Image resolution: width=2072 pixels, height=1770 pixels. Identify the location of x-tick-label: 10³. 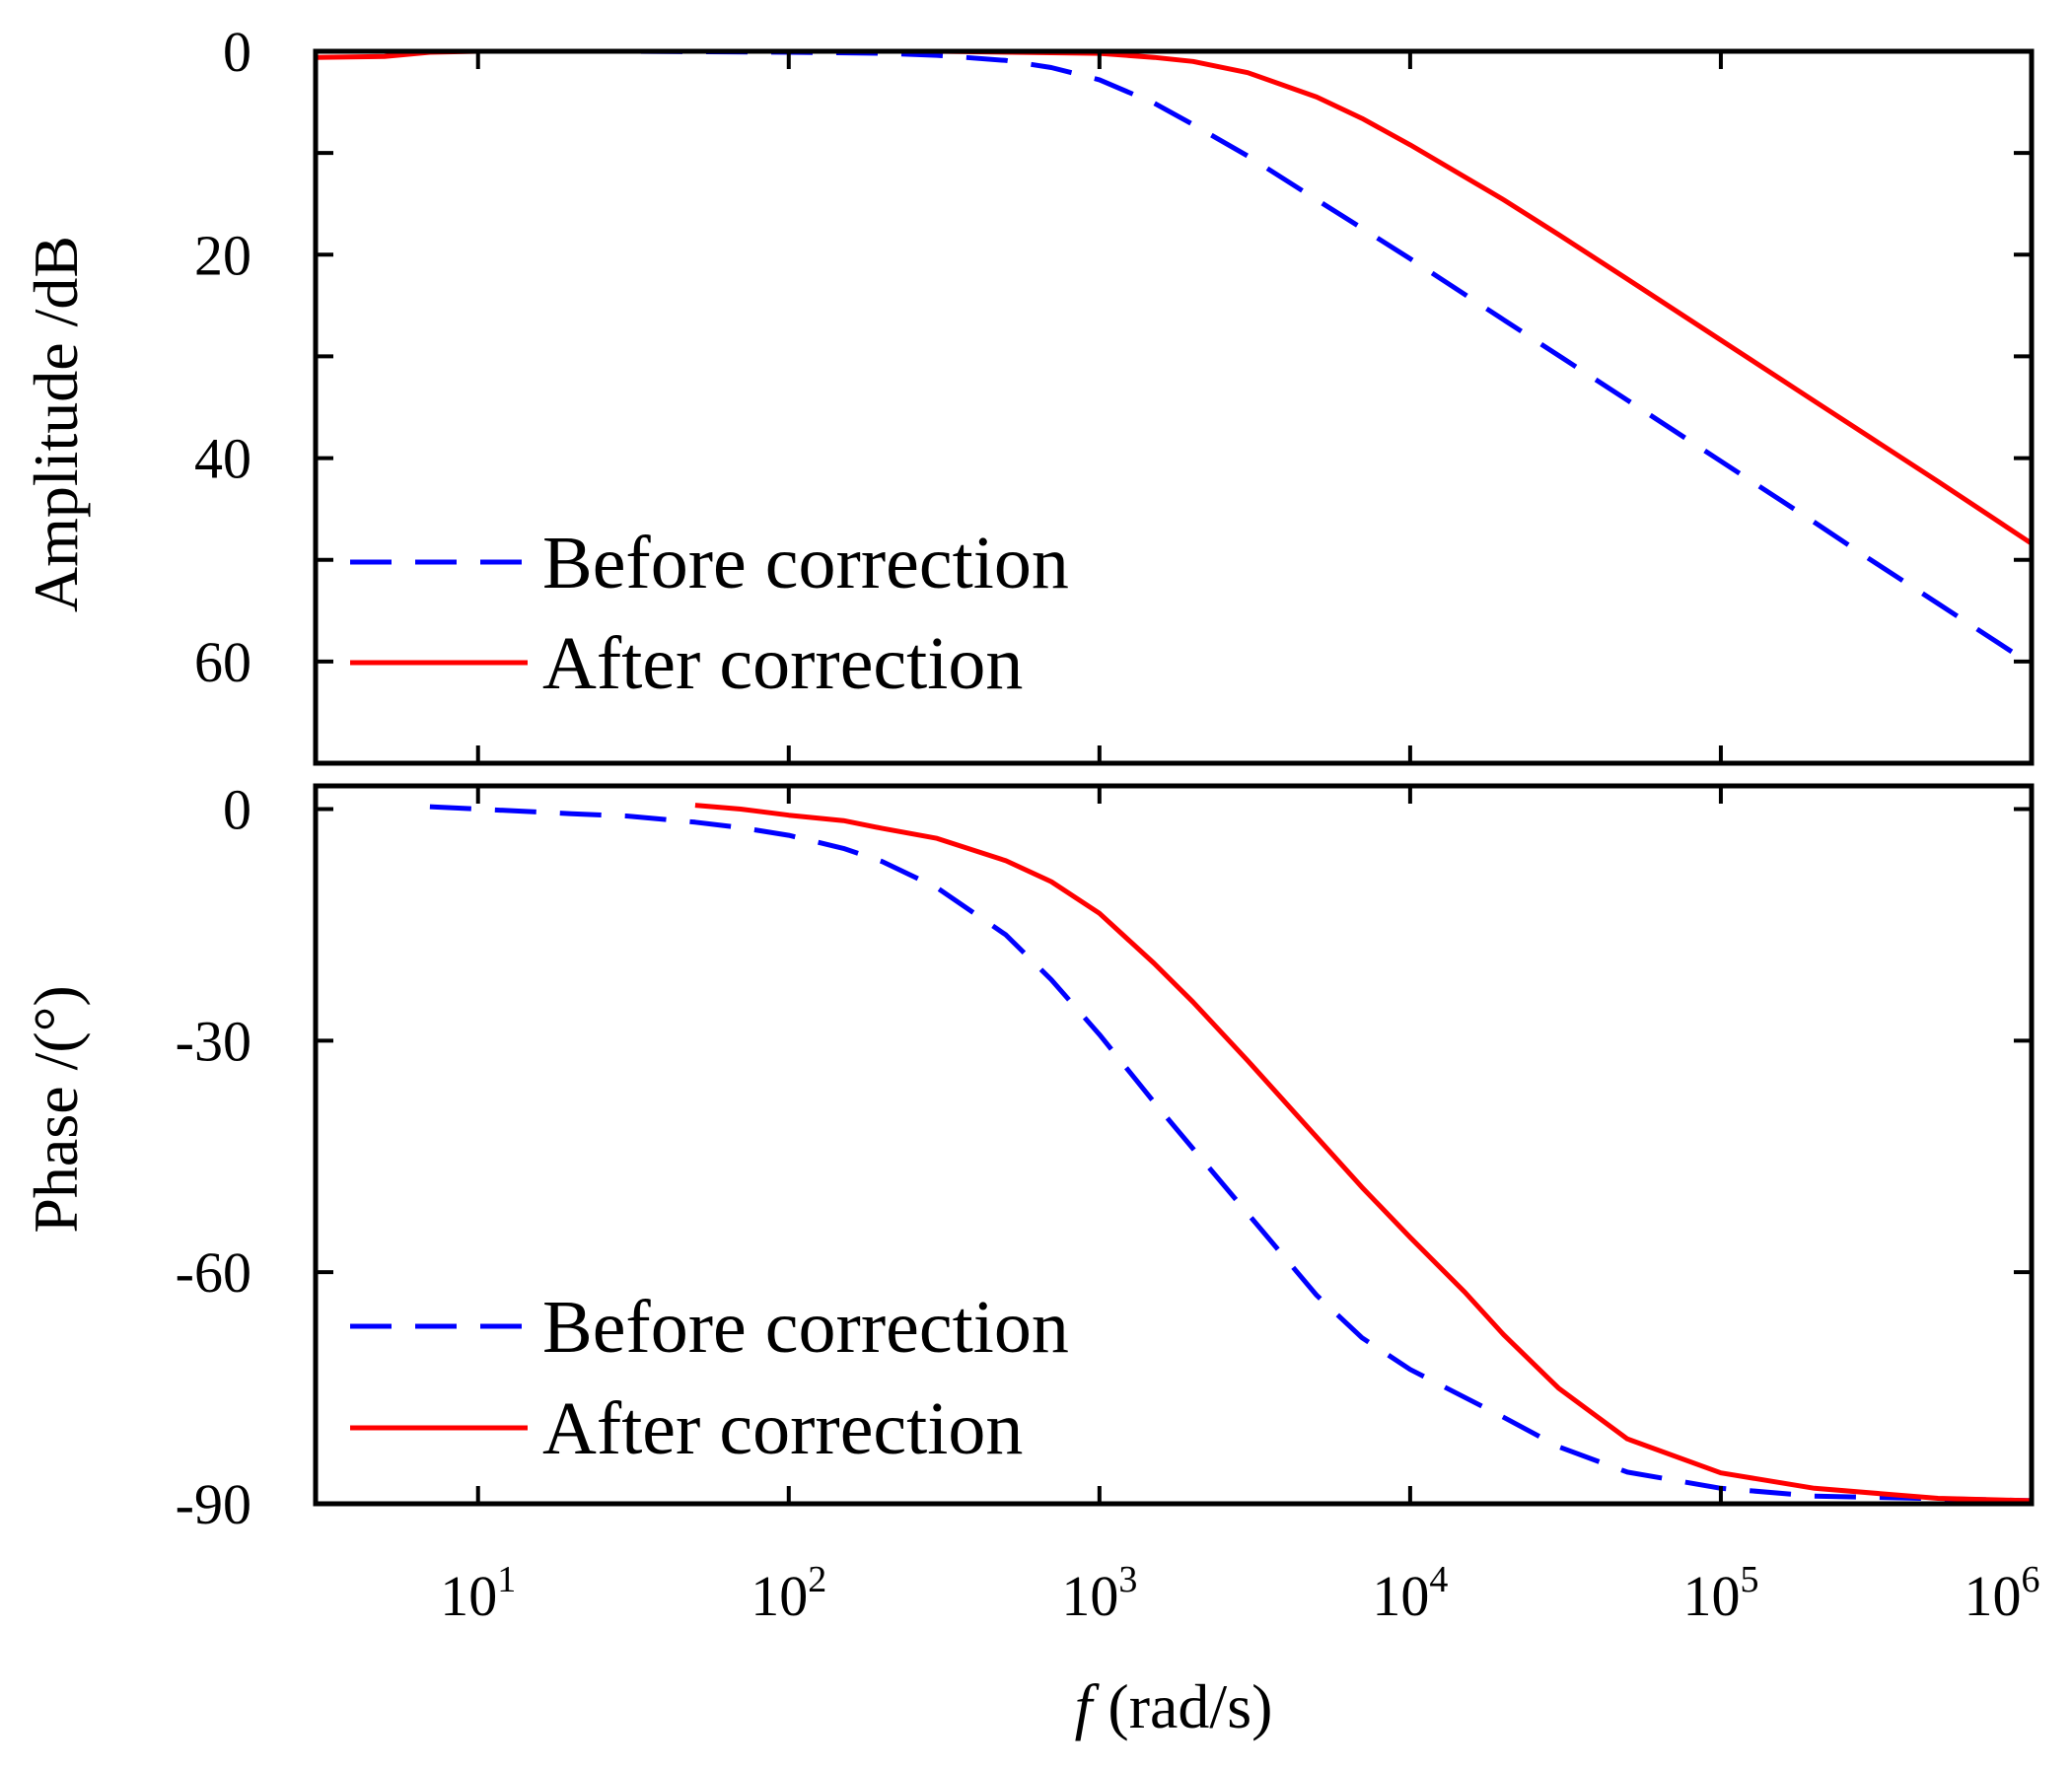
(1099, 1593).